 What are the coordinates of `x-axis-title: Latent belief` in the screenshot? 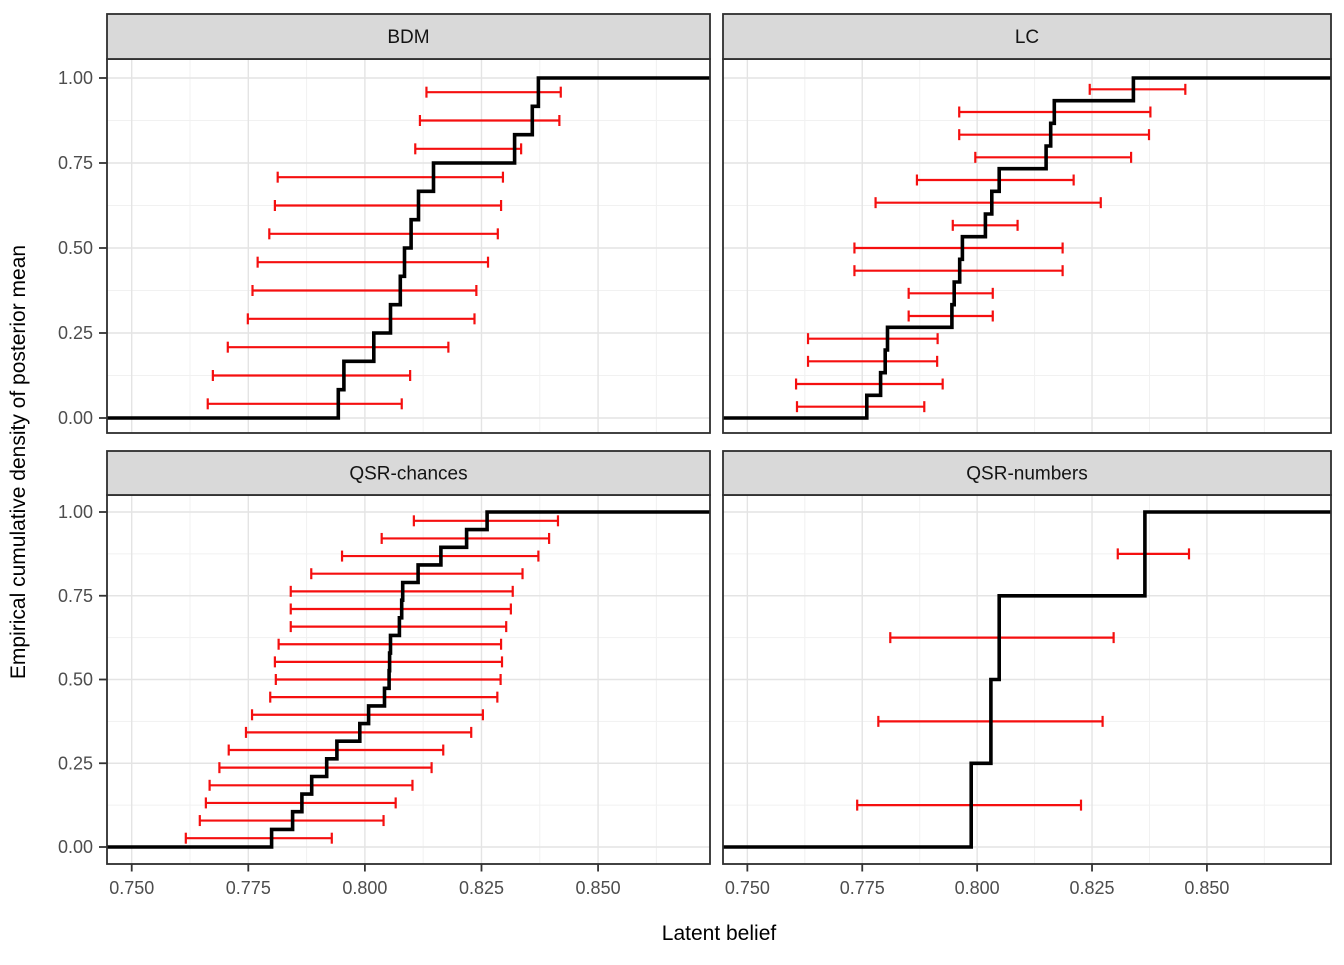 It's located at (719, 933).